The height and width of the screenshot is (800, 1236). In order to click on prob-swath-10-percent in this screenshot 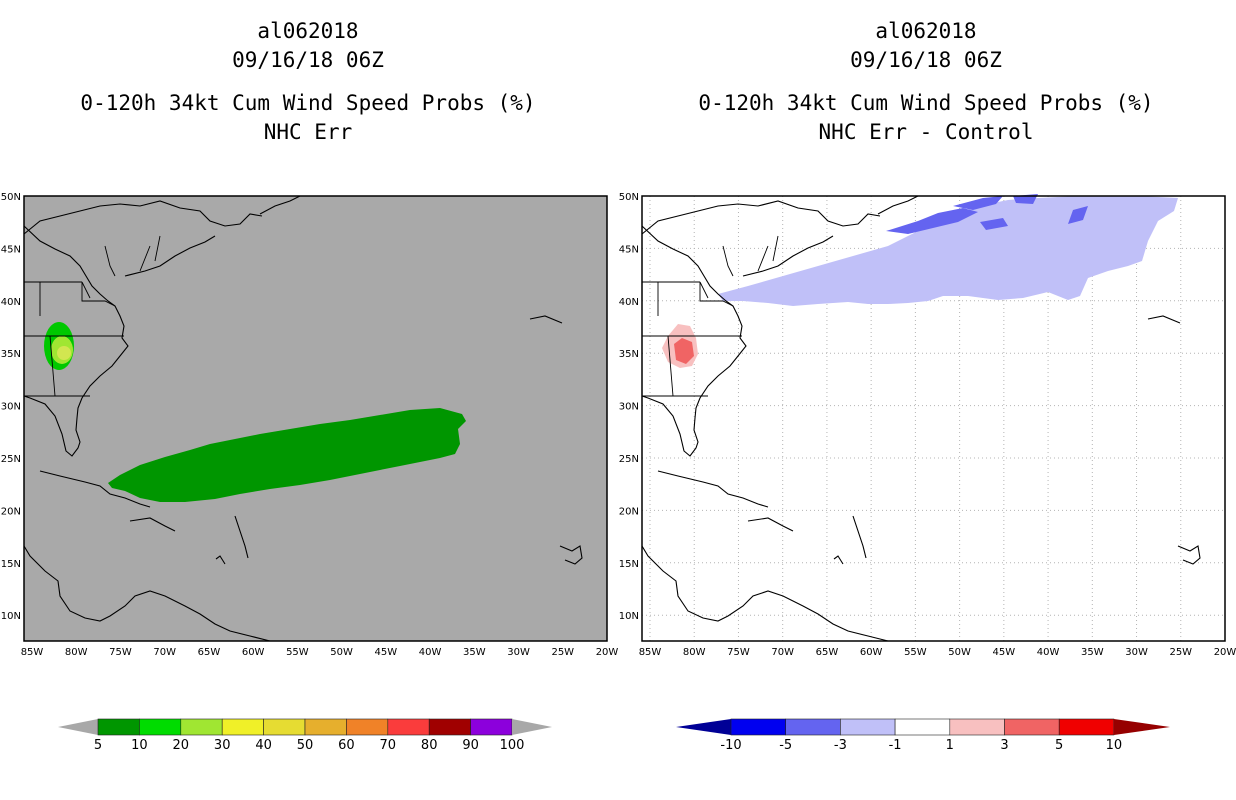, I will do `click(287, 455)`.